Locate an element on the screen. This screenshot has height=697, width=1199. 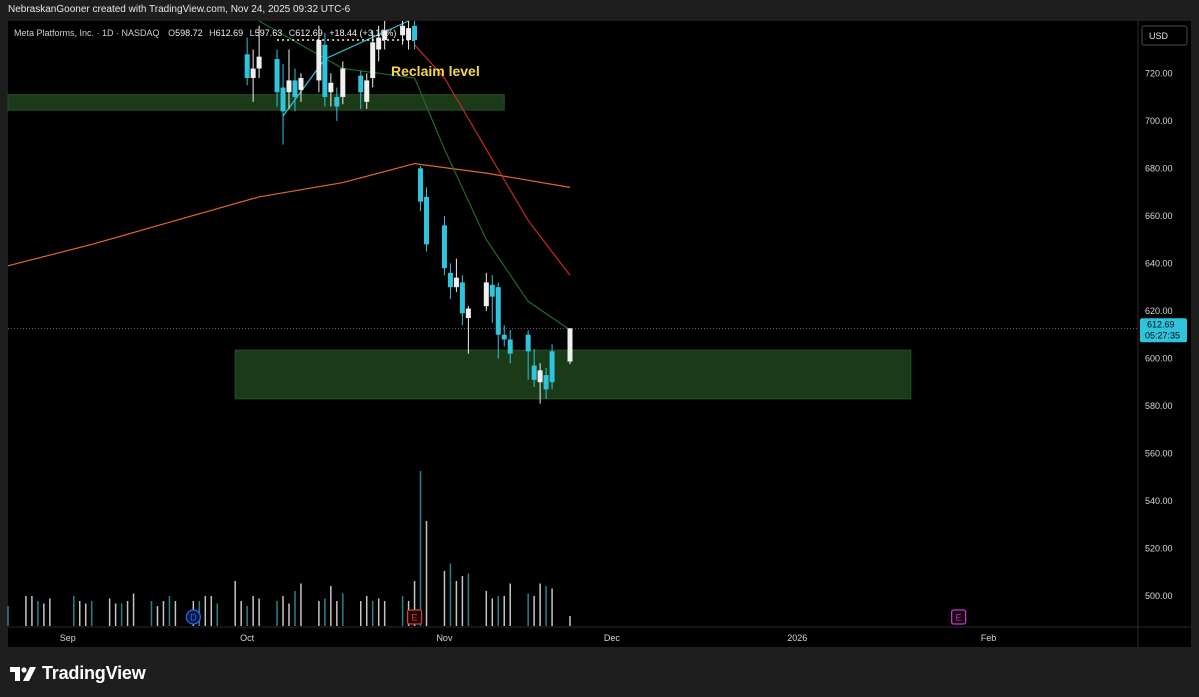
legend-high-value: 612.69 is located at coordinates (230, 33).